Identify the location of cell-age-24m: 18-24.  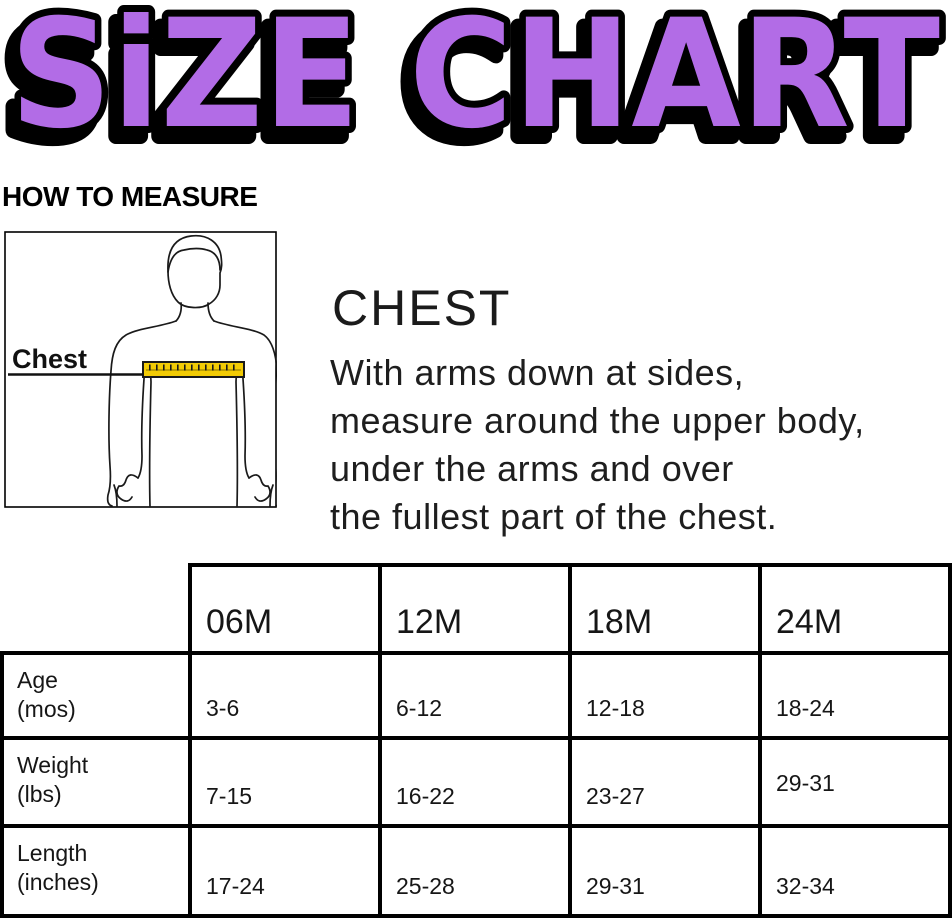
(855, 695).